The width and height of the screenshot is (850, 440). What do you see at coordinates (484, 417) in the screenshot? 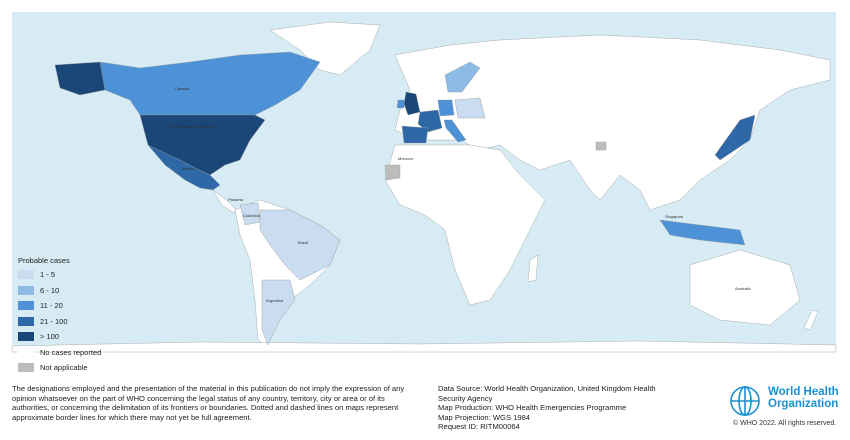
I see `source-line: Map Projection: WGS 1984` at bounding box center [484, 417].